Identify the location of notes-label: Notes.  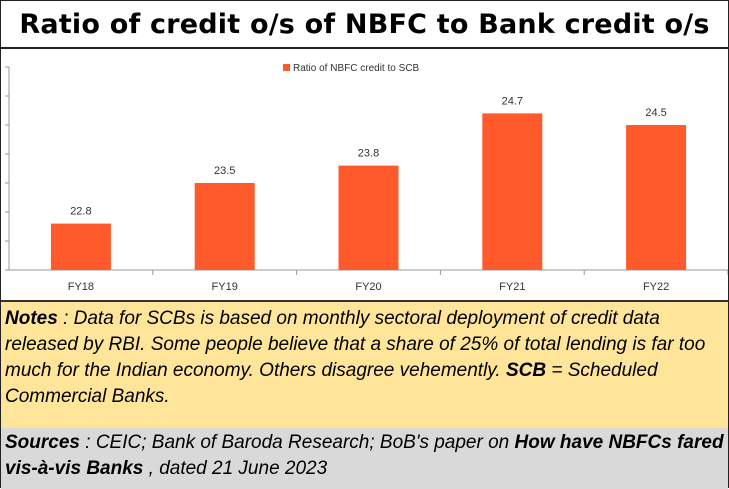
(31, 318).